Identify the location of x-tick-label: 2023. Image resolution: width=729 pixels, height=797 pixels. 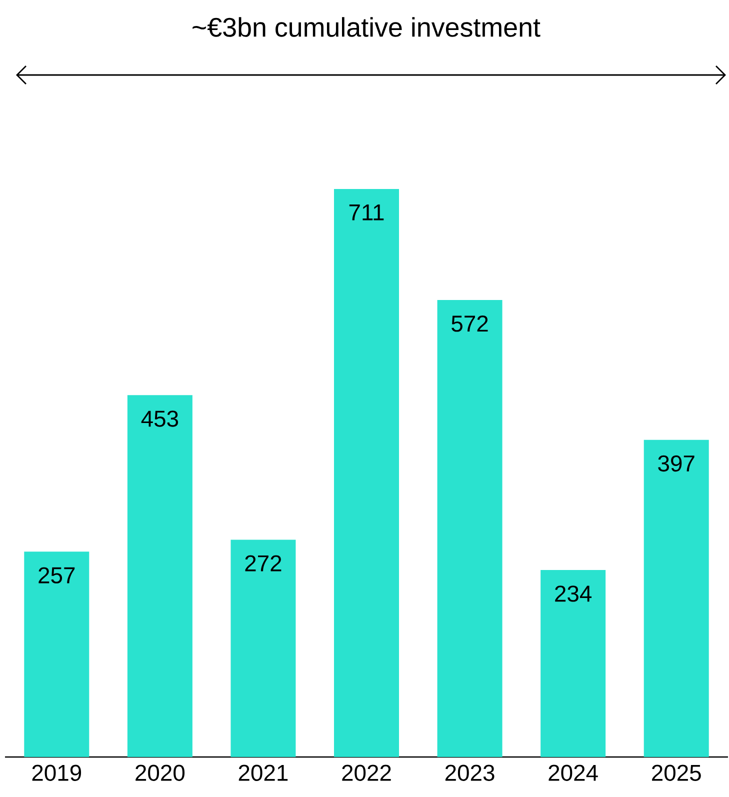
(470, 772).